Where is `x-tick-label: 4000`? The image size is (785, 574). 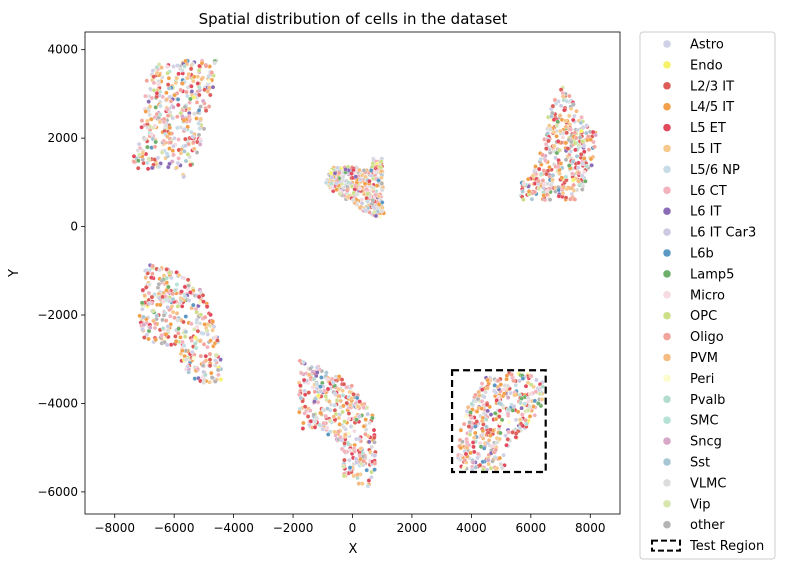 x-tick-label: 4000 is located at coordinates (471, 528).